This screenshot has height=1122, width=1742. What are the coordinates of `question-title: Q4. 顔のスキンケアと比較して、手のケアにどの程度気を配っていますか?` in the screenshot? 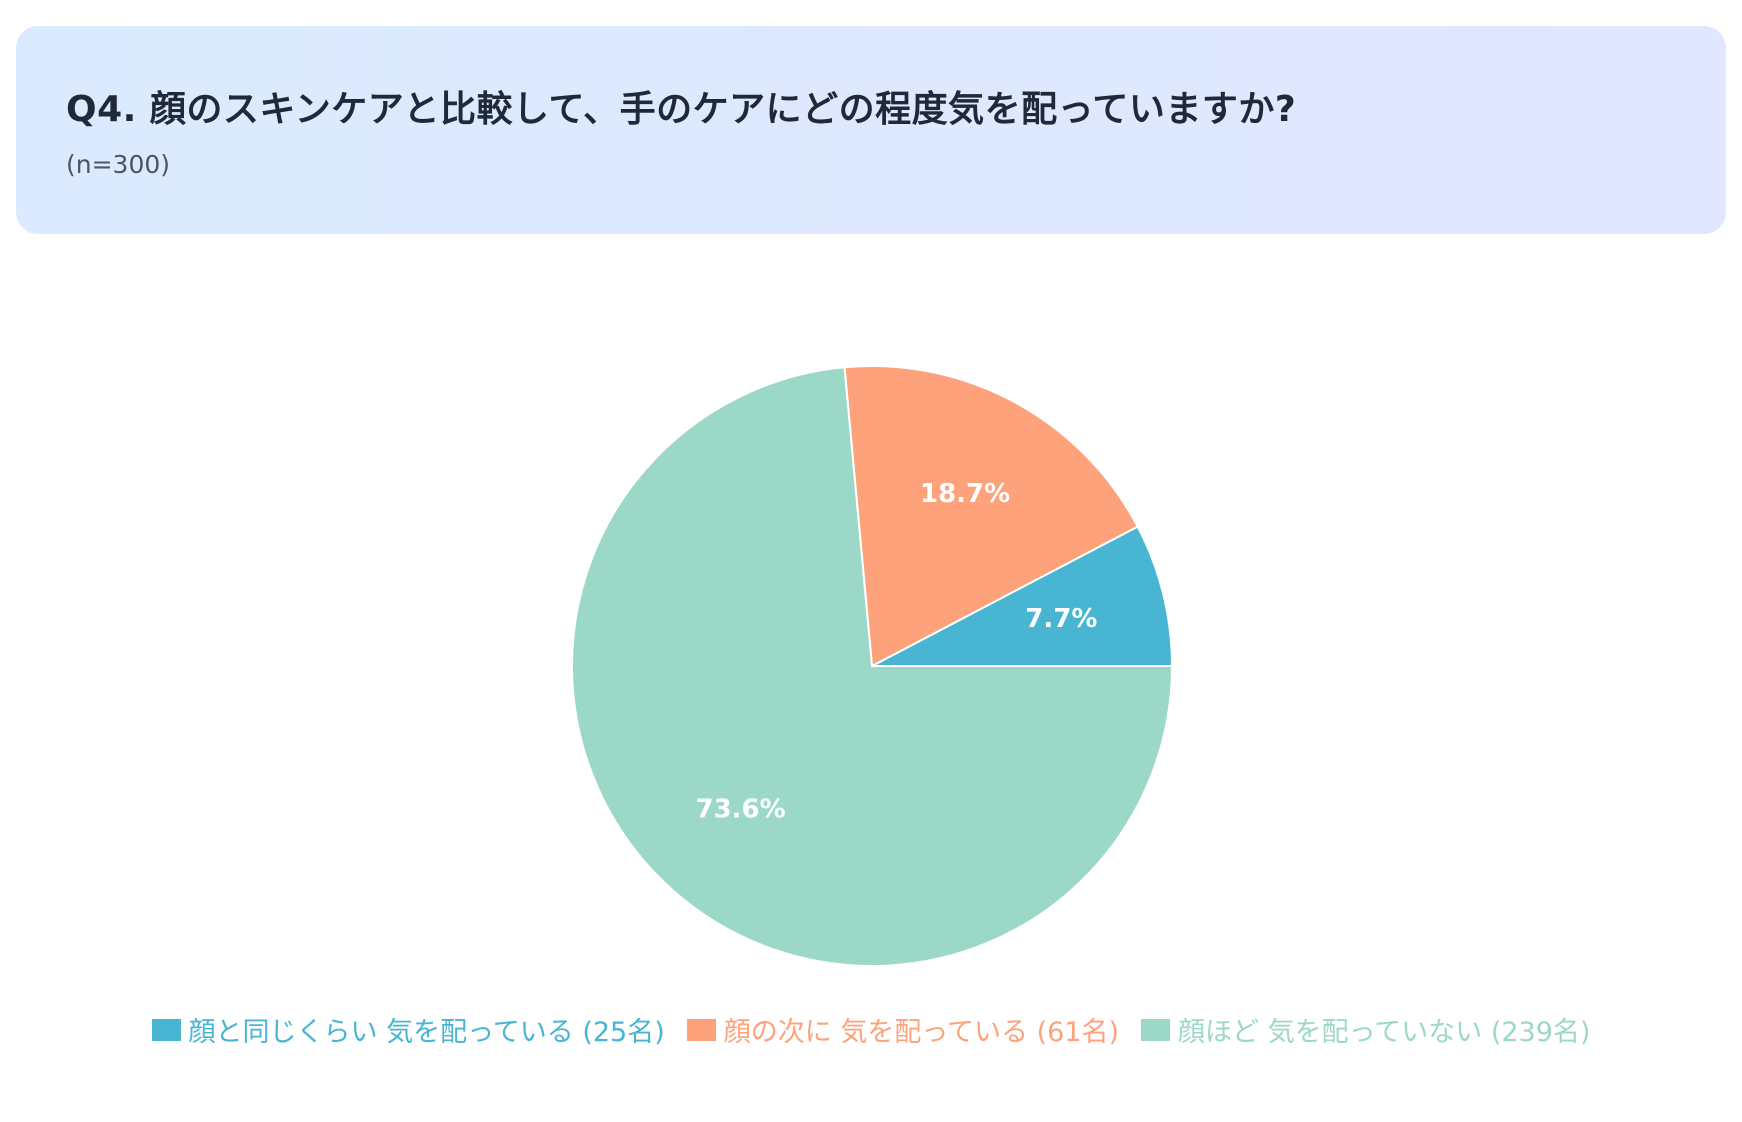 It's located at (681, 109).